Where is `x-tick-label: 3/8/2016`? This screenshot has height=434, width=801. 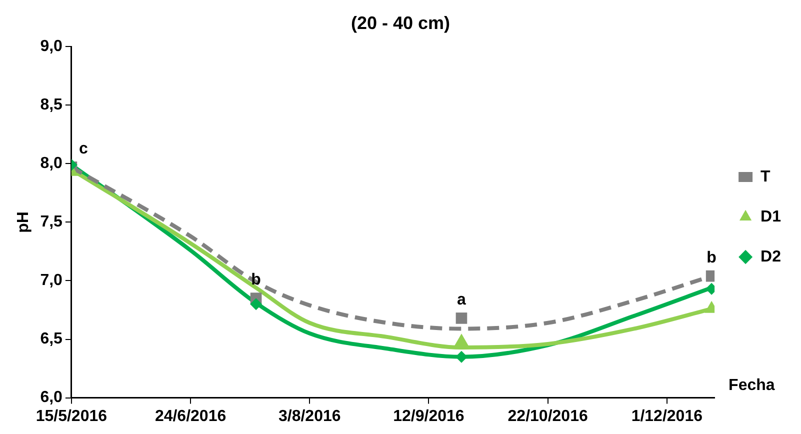
x-tick-label: 3/8/2016 is located at coordinates (309, 416).